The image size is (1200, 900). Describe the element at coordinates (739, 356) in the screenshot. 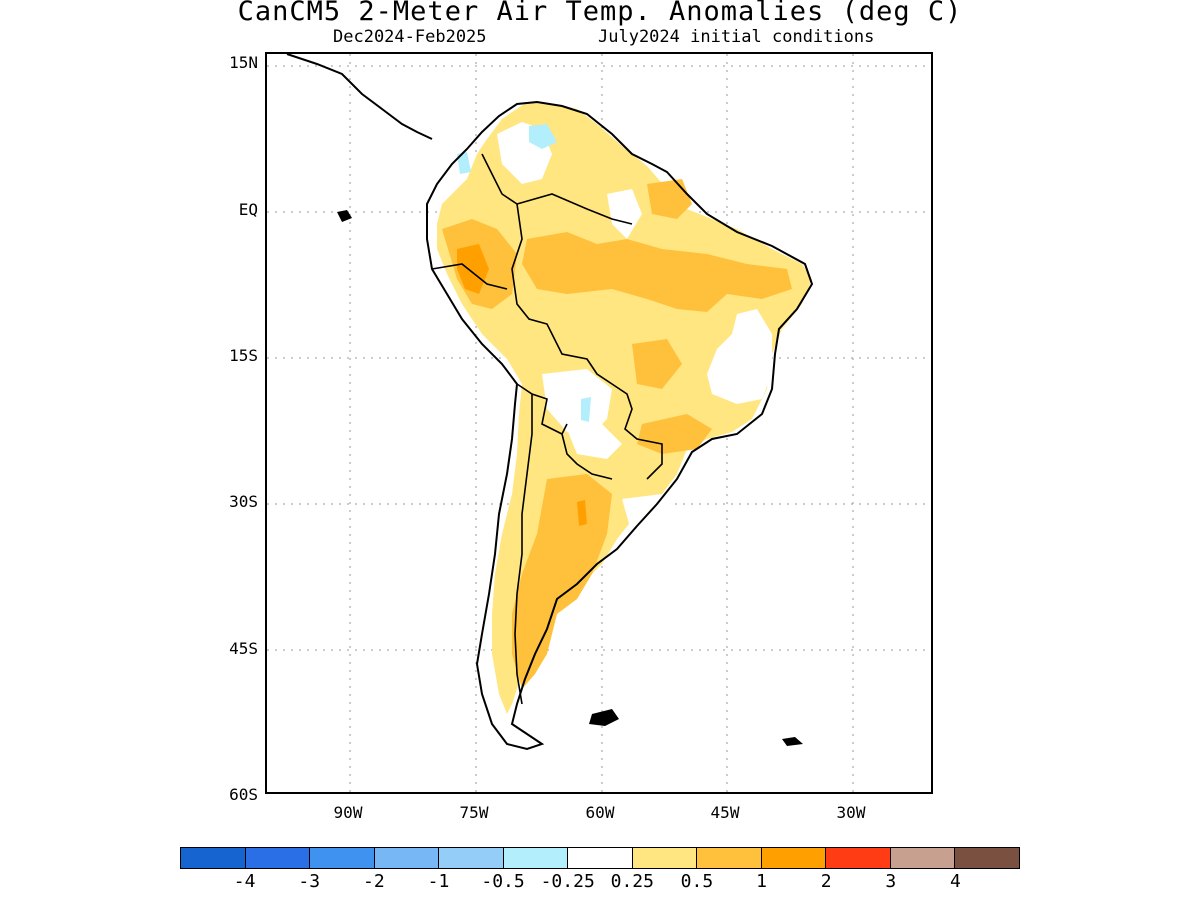

I see `anomaly-zone-white-east` at that location.